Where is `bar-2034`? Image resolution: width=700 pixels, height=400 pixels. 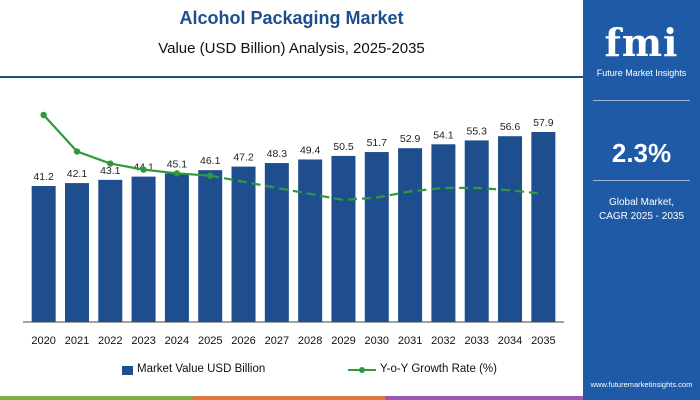
bar-2034 is located at coordinates (510, 229).